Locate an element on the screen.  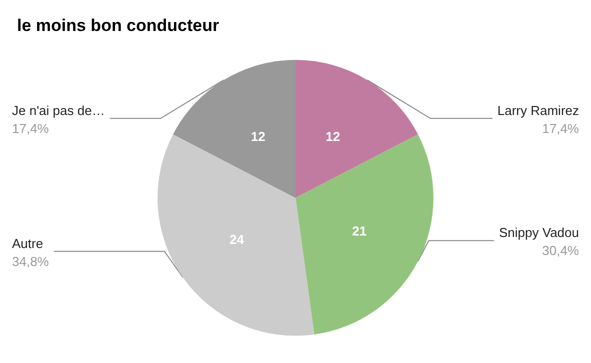
data-label: 21 is located at coordinates (359, 230).